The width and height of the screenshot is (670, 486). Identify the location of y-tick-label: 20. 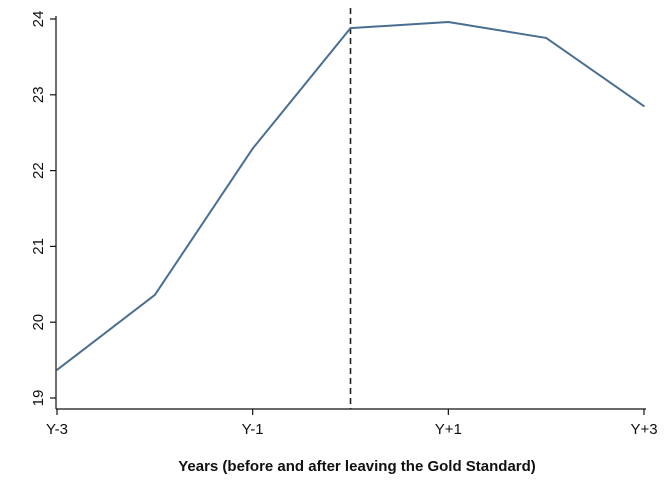
(38, 322).